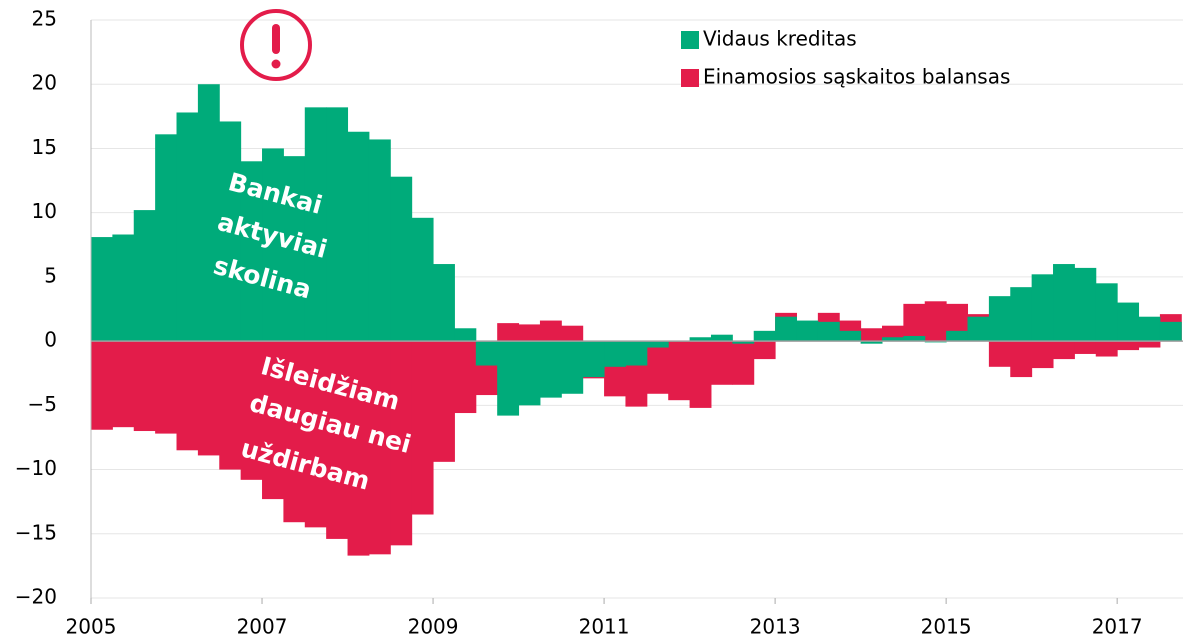 The image size is (1183, 640). Describe the element at coordinates (1117, 627) in the screenshot. I see `x-tick-label: 2017` at that location.